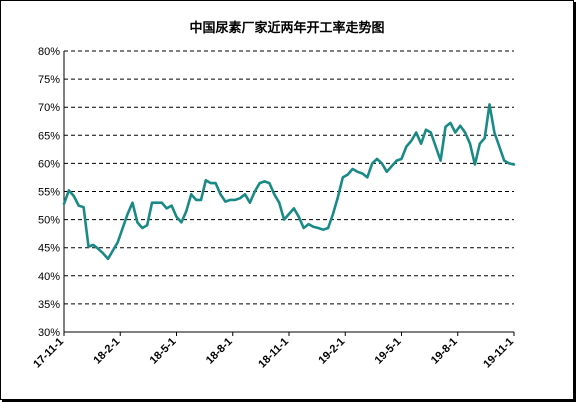  I want to click on x-tick-label: 19-5-1, so click(388, 351).